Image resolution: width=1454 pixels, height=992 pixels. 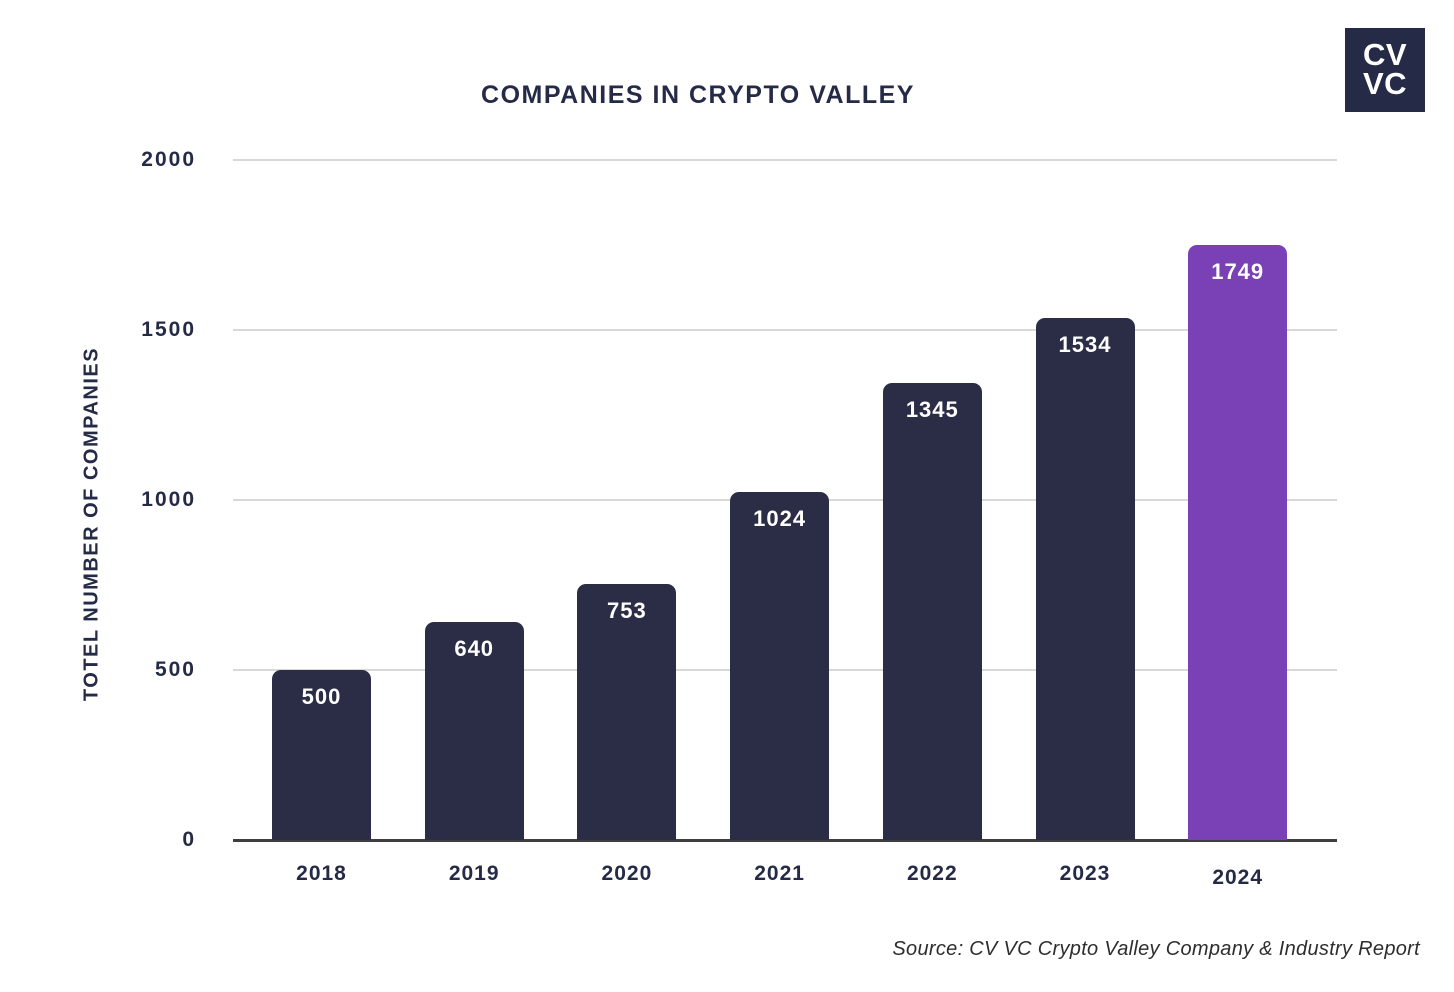 I want to click on bar-value-label-2020: 753, so click(x=627, y=610).